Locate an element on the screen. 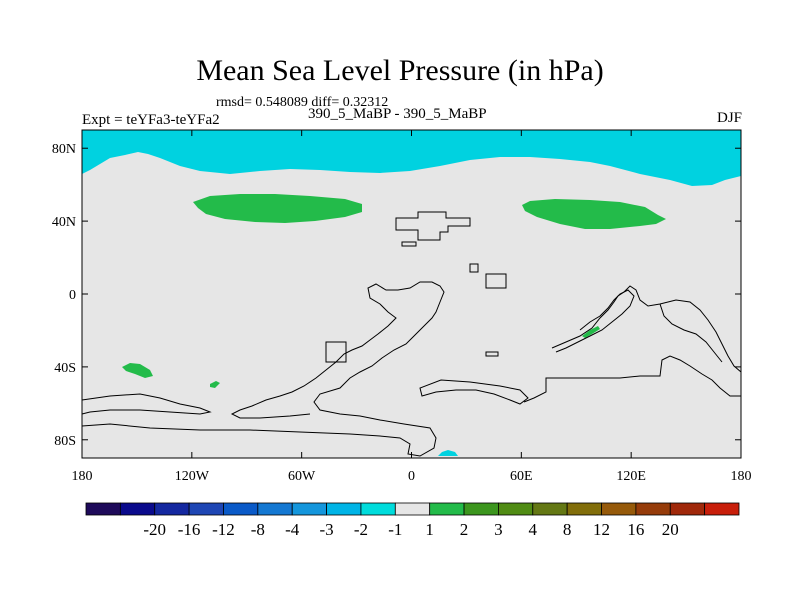 The height and width of the screenshot is (600, 800). x-tick-label: 0 is located at coordinates (411, 476).